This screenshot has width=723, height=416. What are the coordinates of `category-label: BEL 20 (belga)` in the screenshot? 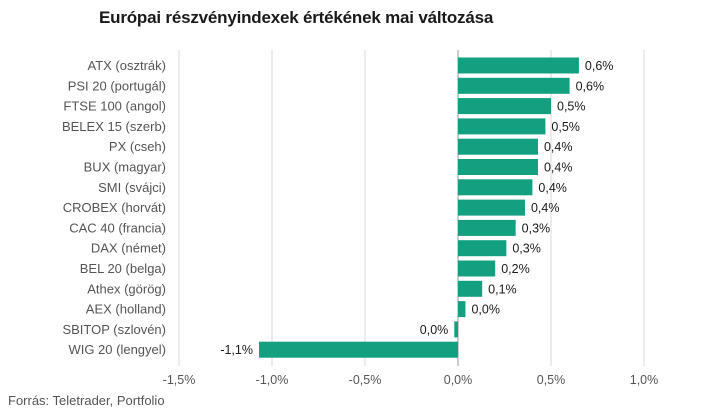 It's located at (123, 268).